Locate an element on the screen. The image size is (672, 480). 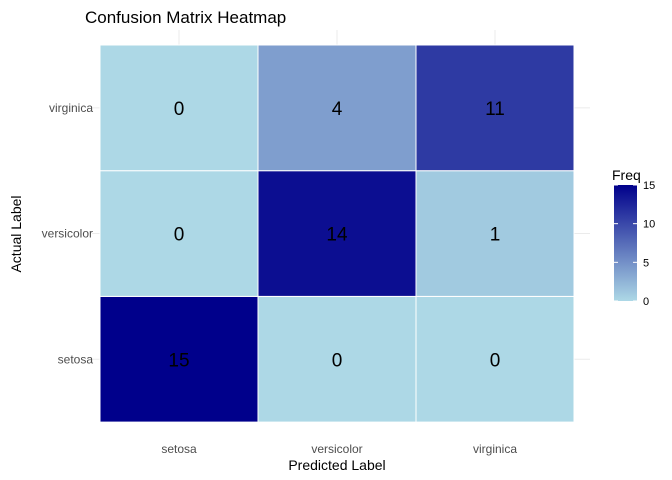
cell-value-setosa-versicolor: 0 is located at coordinates (337, 360).